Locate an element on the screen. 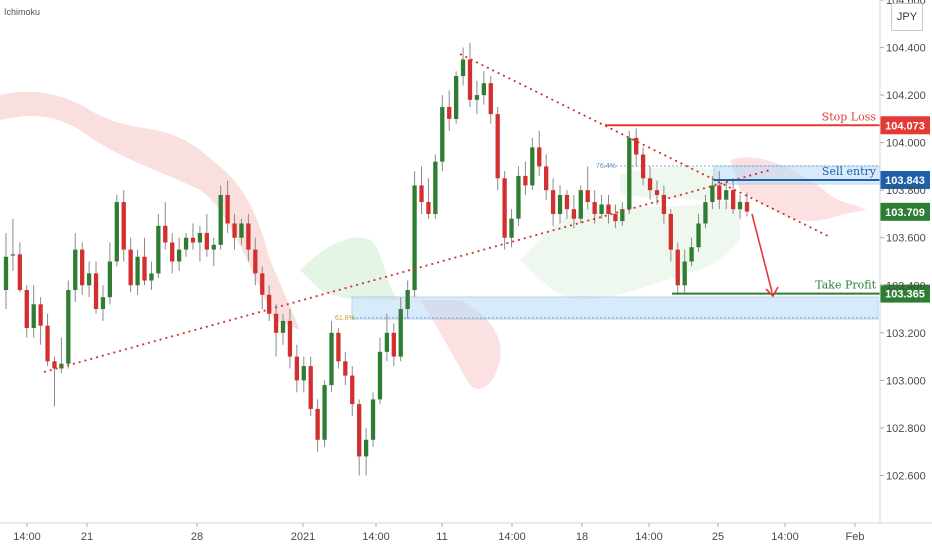 This screenshot has width=932, height=550. projection-arrow is located at coordinates (762, 253).